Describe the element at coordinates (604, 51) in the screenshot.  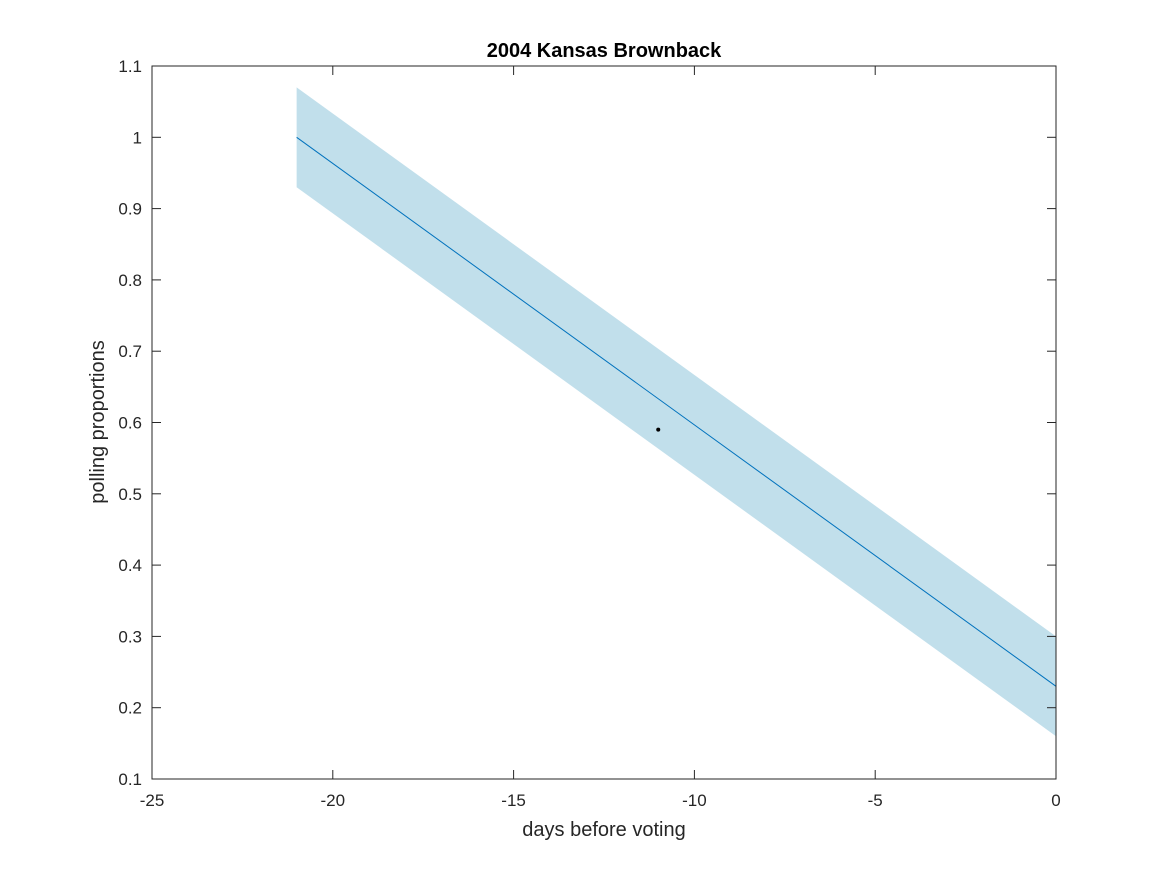
I see `chart-title: 2004 Kansas Brownback` at that location.